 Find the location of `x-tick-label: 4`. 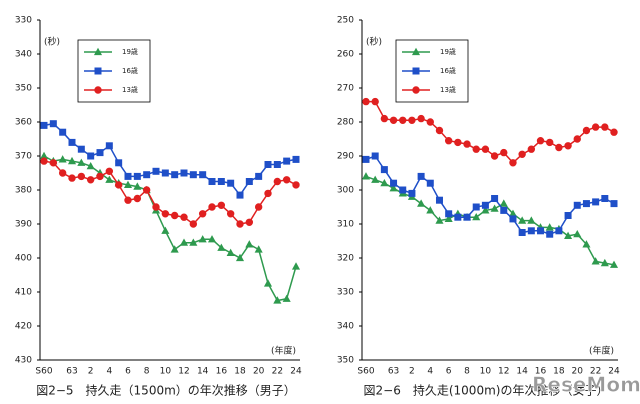

x-tick-label: 4 is located at coordinates (430, 372).